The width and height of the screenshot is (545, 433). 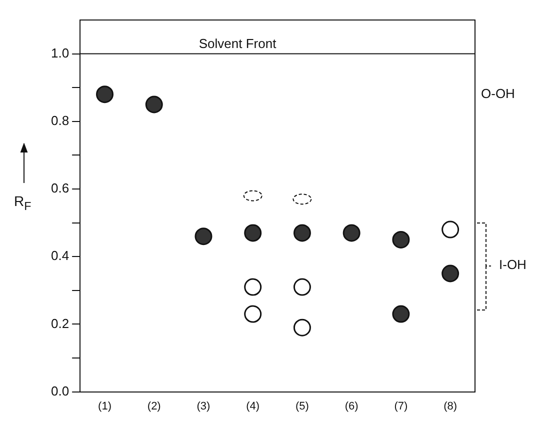 What do you see at coordinates (60, 120) in the screenshot?
I see `y-tick-label: 0.8` at bounding box center [60, 120].